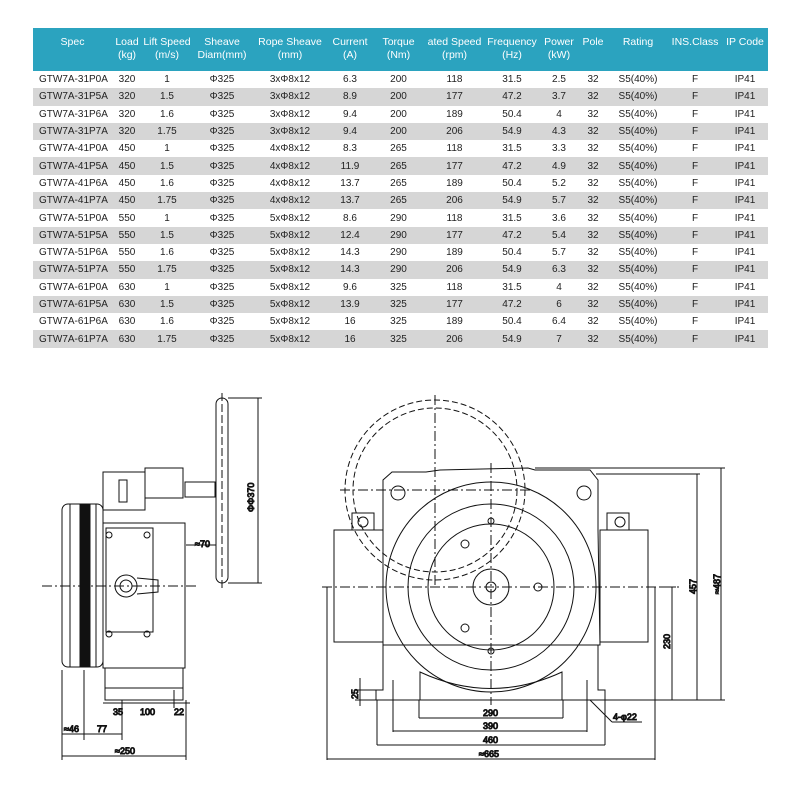 The height and width of the screenshot is (800, 800). What do you see at coordinates (350, 80) in the screenshot?
I see `table-cell: 6.3` at bounding box center [350, 80].